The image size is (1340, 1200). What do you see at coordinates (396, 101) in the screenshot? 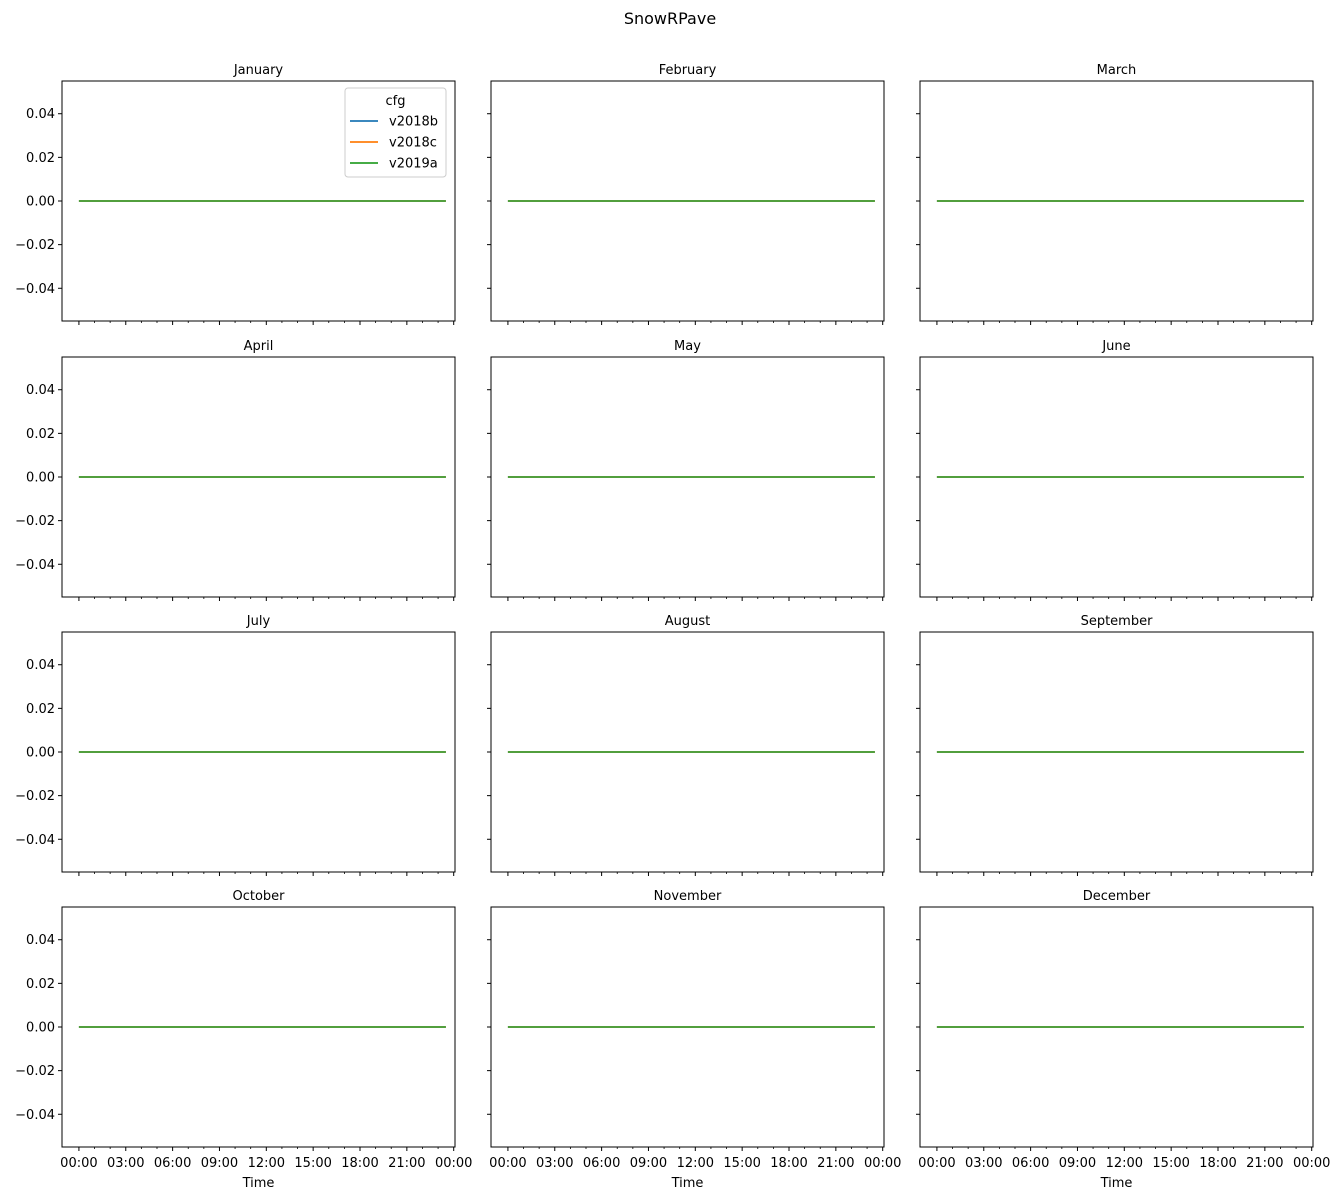
I see `legend-title: cfg` at bounding box center [396, 101].